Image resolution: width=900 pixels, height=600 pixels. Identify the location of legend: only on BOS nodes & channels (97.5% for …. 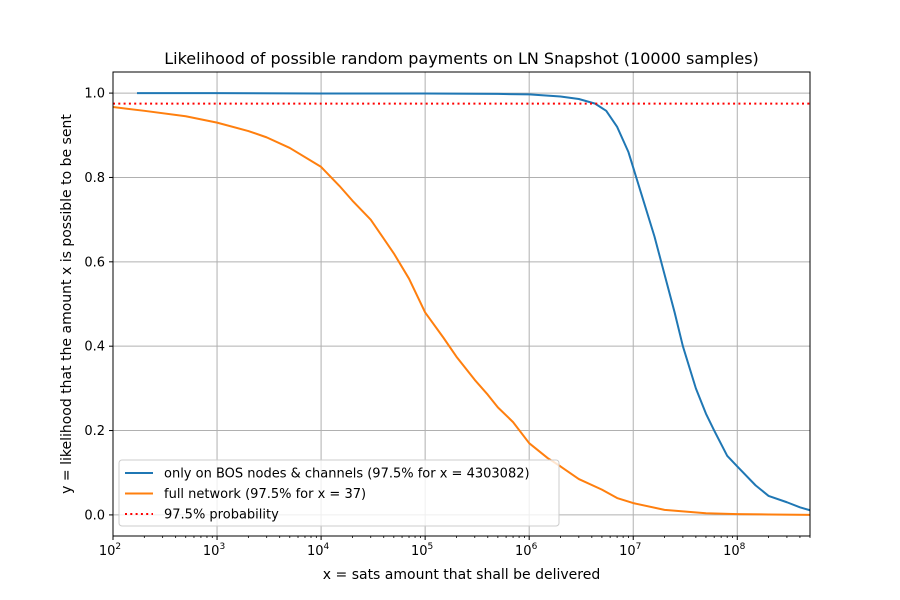
(339, 493).